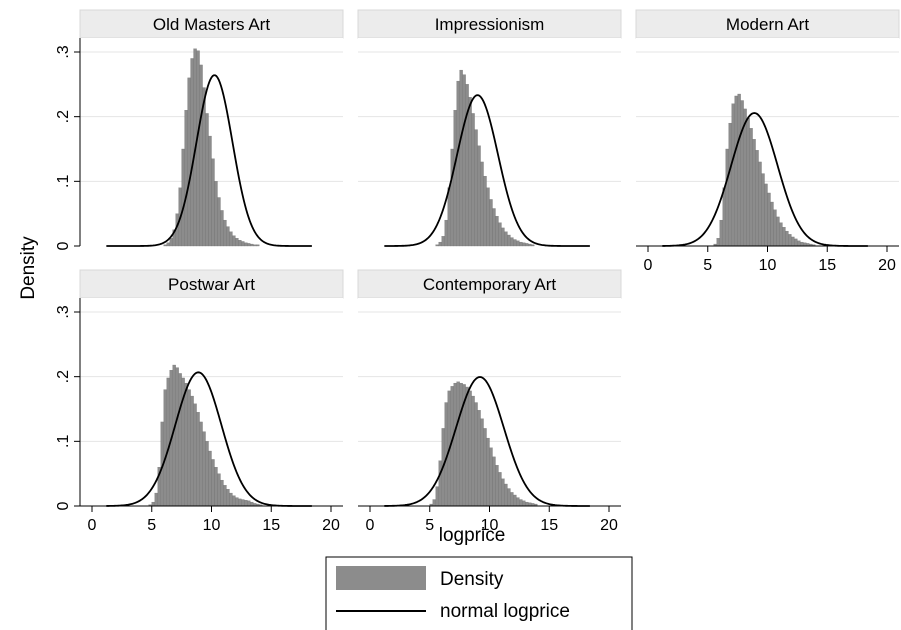 This screenshot has height=630, width=901. I want to click on y-tick-label: .1, so click(63, 181).